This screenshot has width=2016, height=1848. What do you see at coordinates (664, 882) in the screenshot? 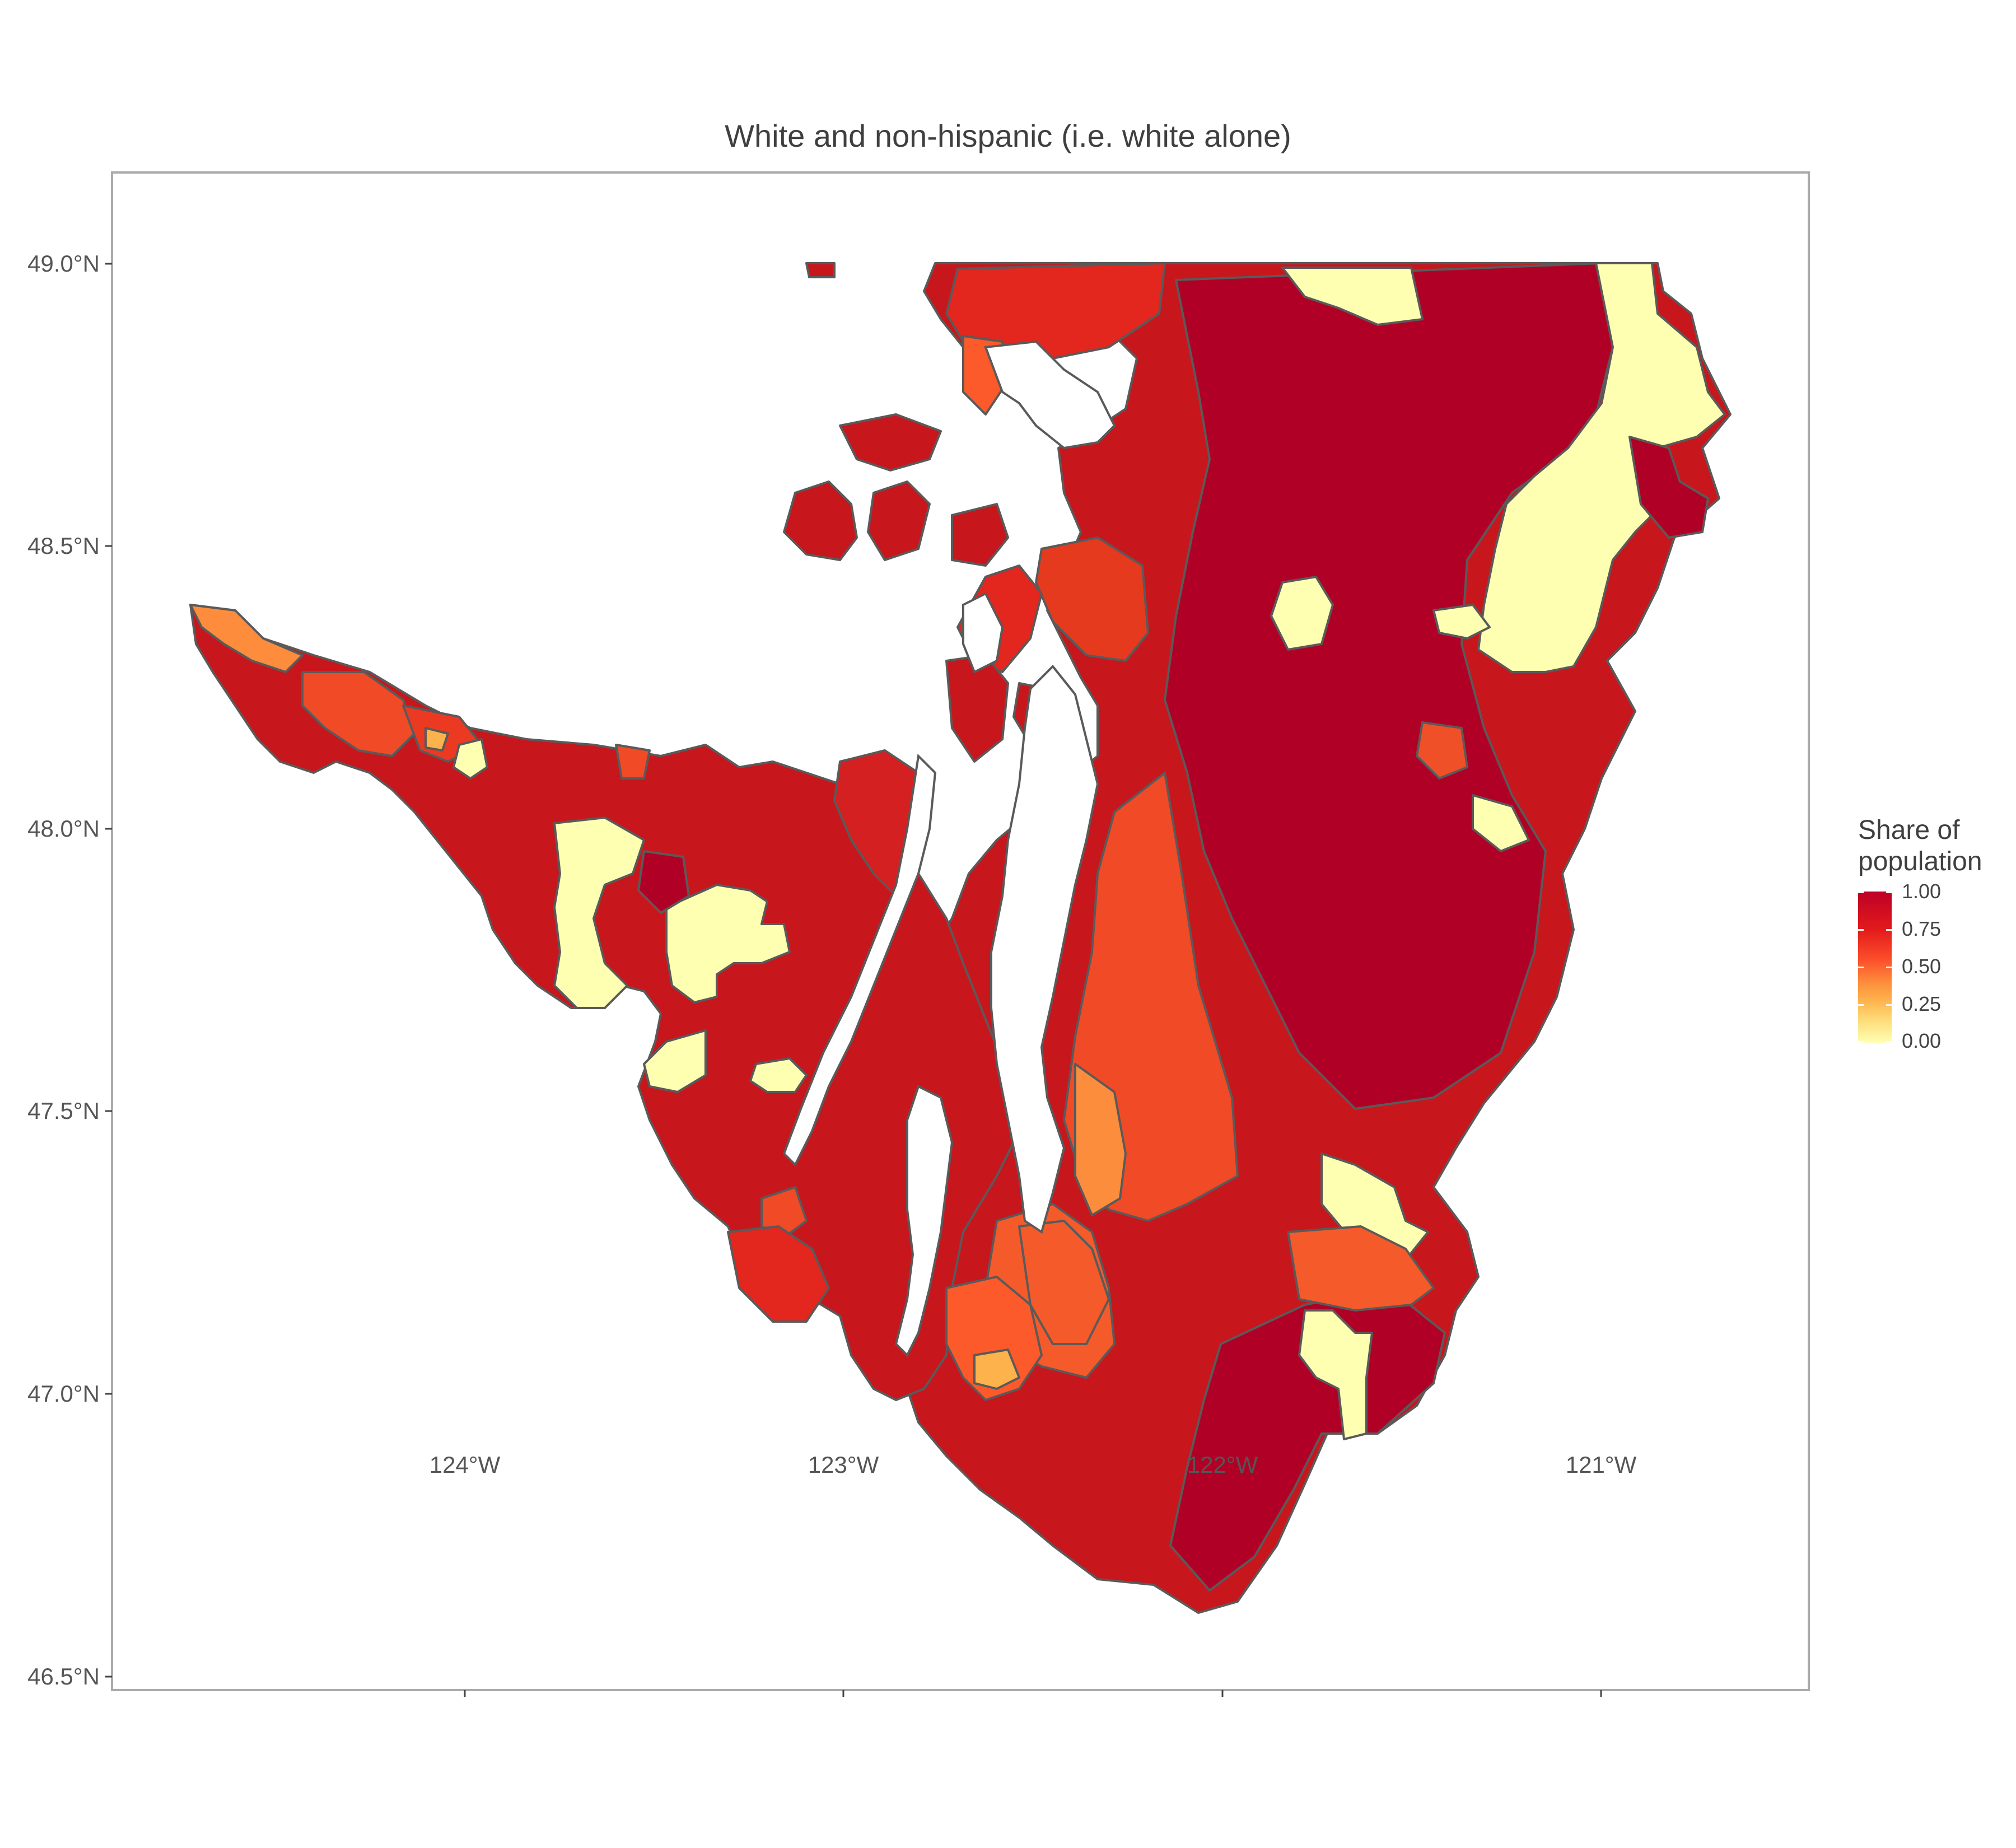
I see `olympic-high-pocket` at bounding box center [664, 882].